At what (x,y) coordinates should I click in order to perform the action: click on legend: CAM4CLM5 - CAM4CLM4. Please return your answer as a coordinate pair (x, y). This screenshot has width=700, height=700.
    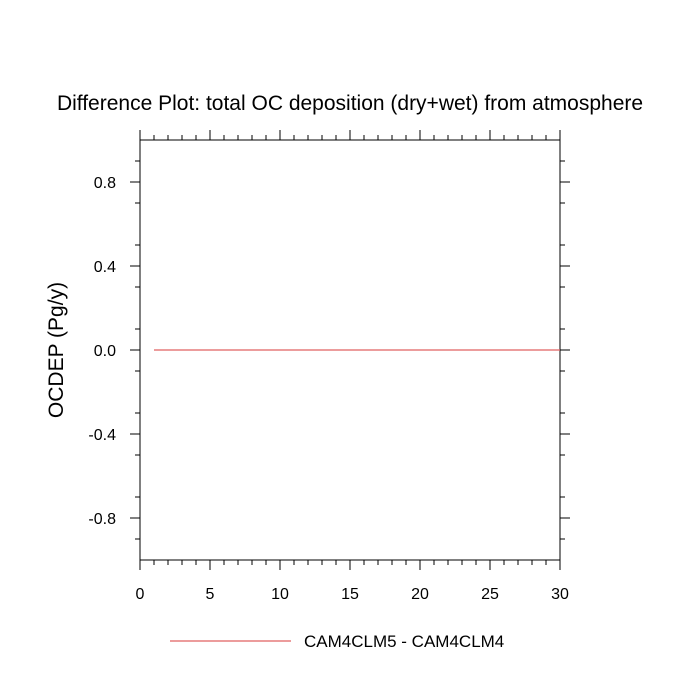
    Looking at the image, I should click on (337, 641).